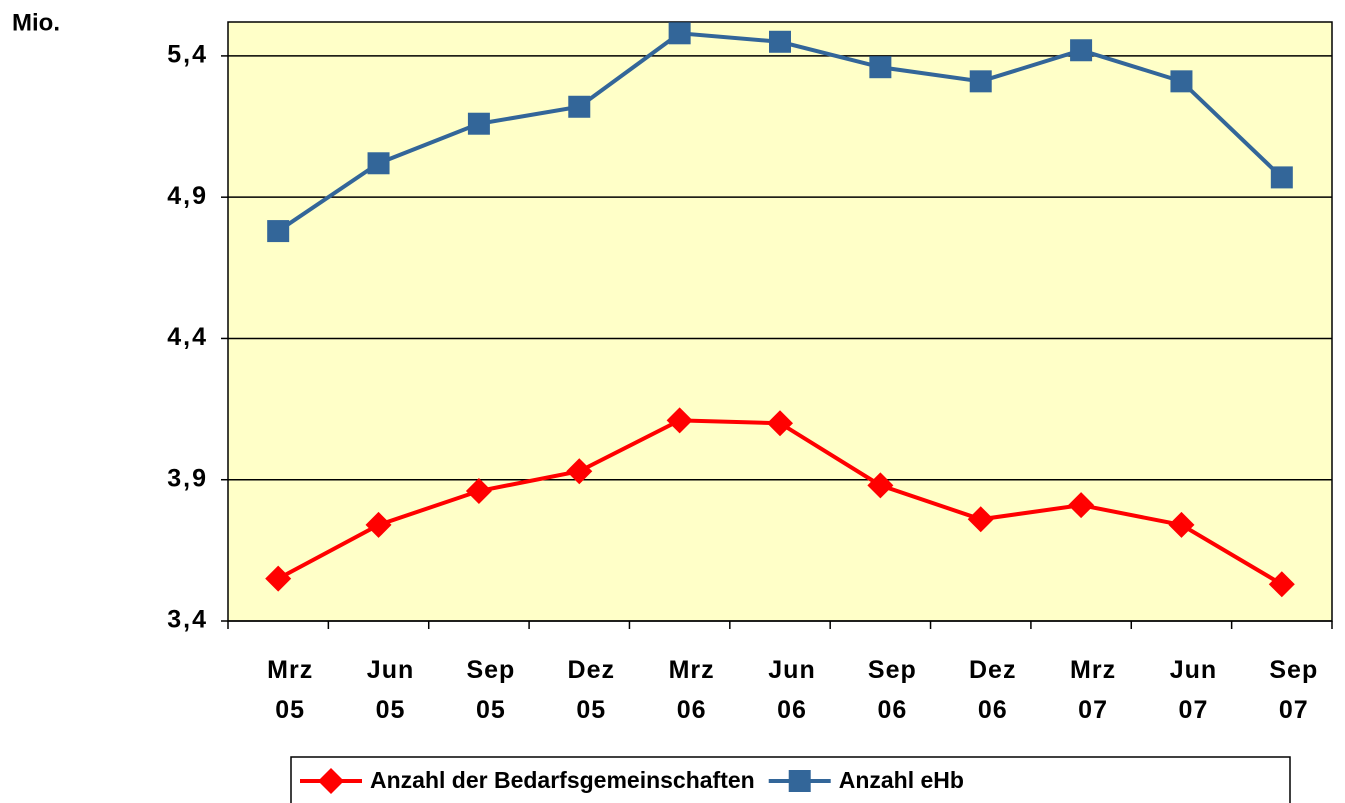 The width and height of the screenshot is (1345, 803). I want to click on x-tick-label: Sep 07, so click(1294, 690).